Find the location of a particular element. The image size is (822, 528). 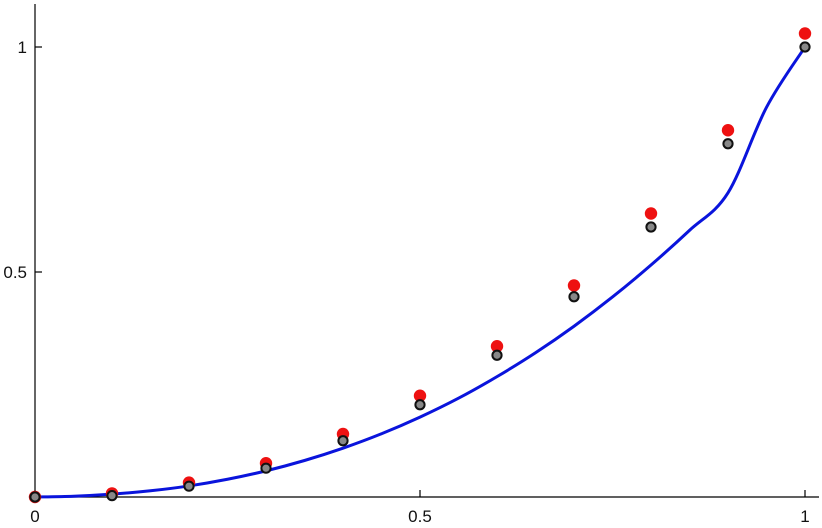

x-tick-label: 0 is located at coordinates (34, 516).